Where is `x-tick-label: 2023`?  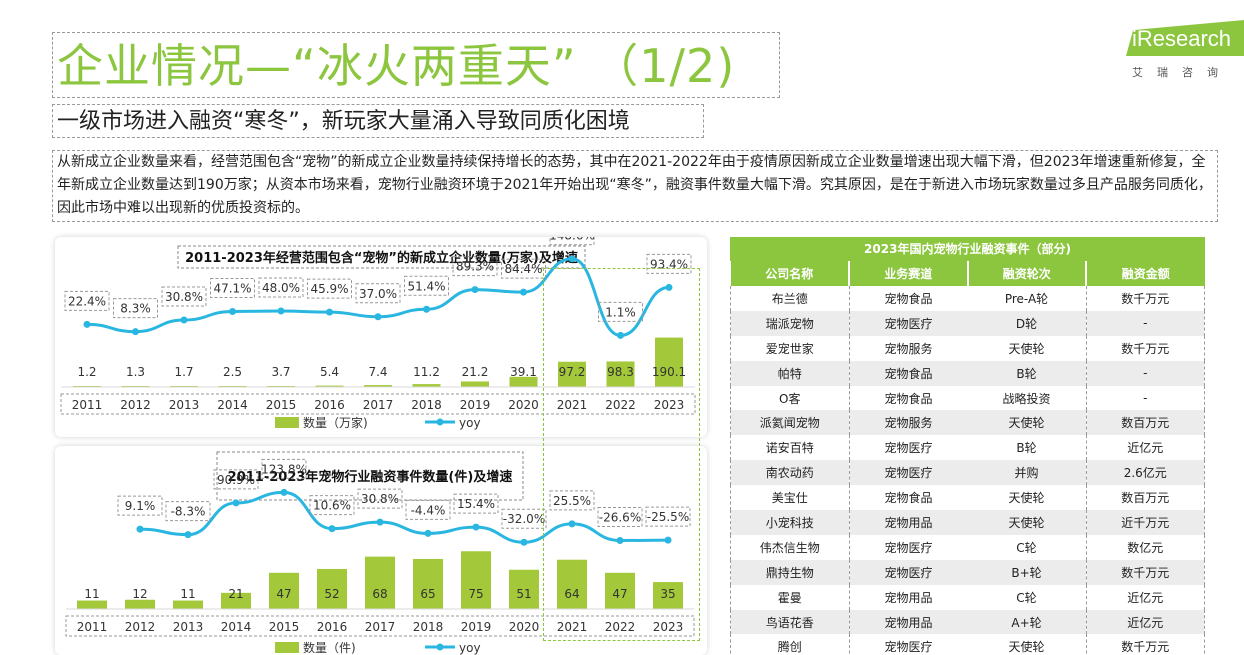
x-tick-label: 2023 is located at coordinates (669, 405).